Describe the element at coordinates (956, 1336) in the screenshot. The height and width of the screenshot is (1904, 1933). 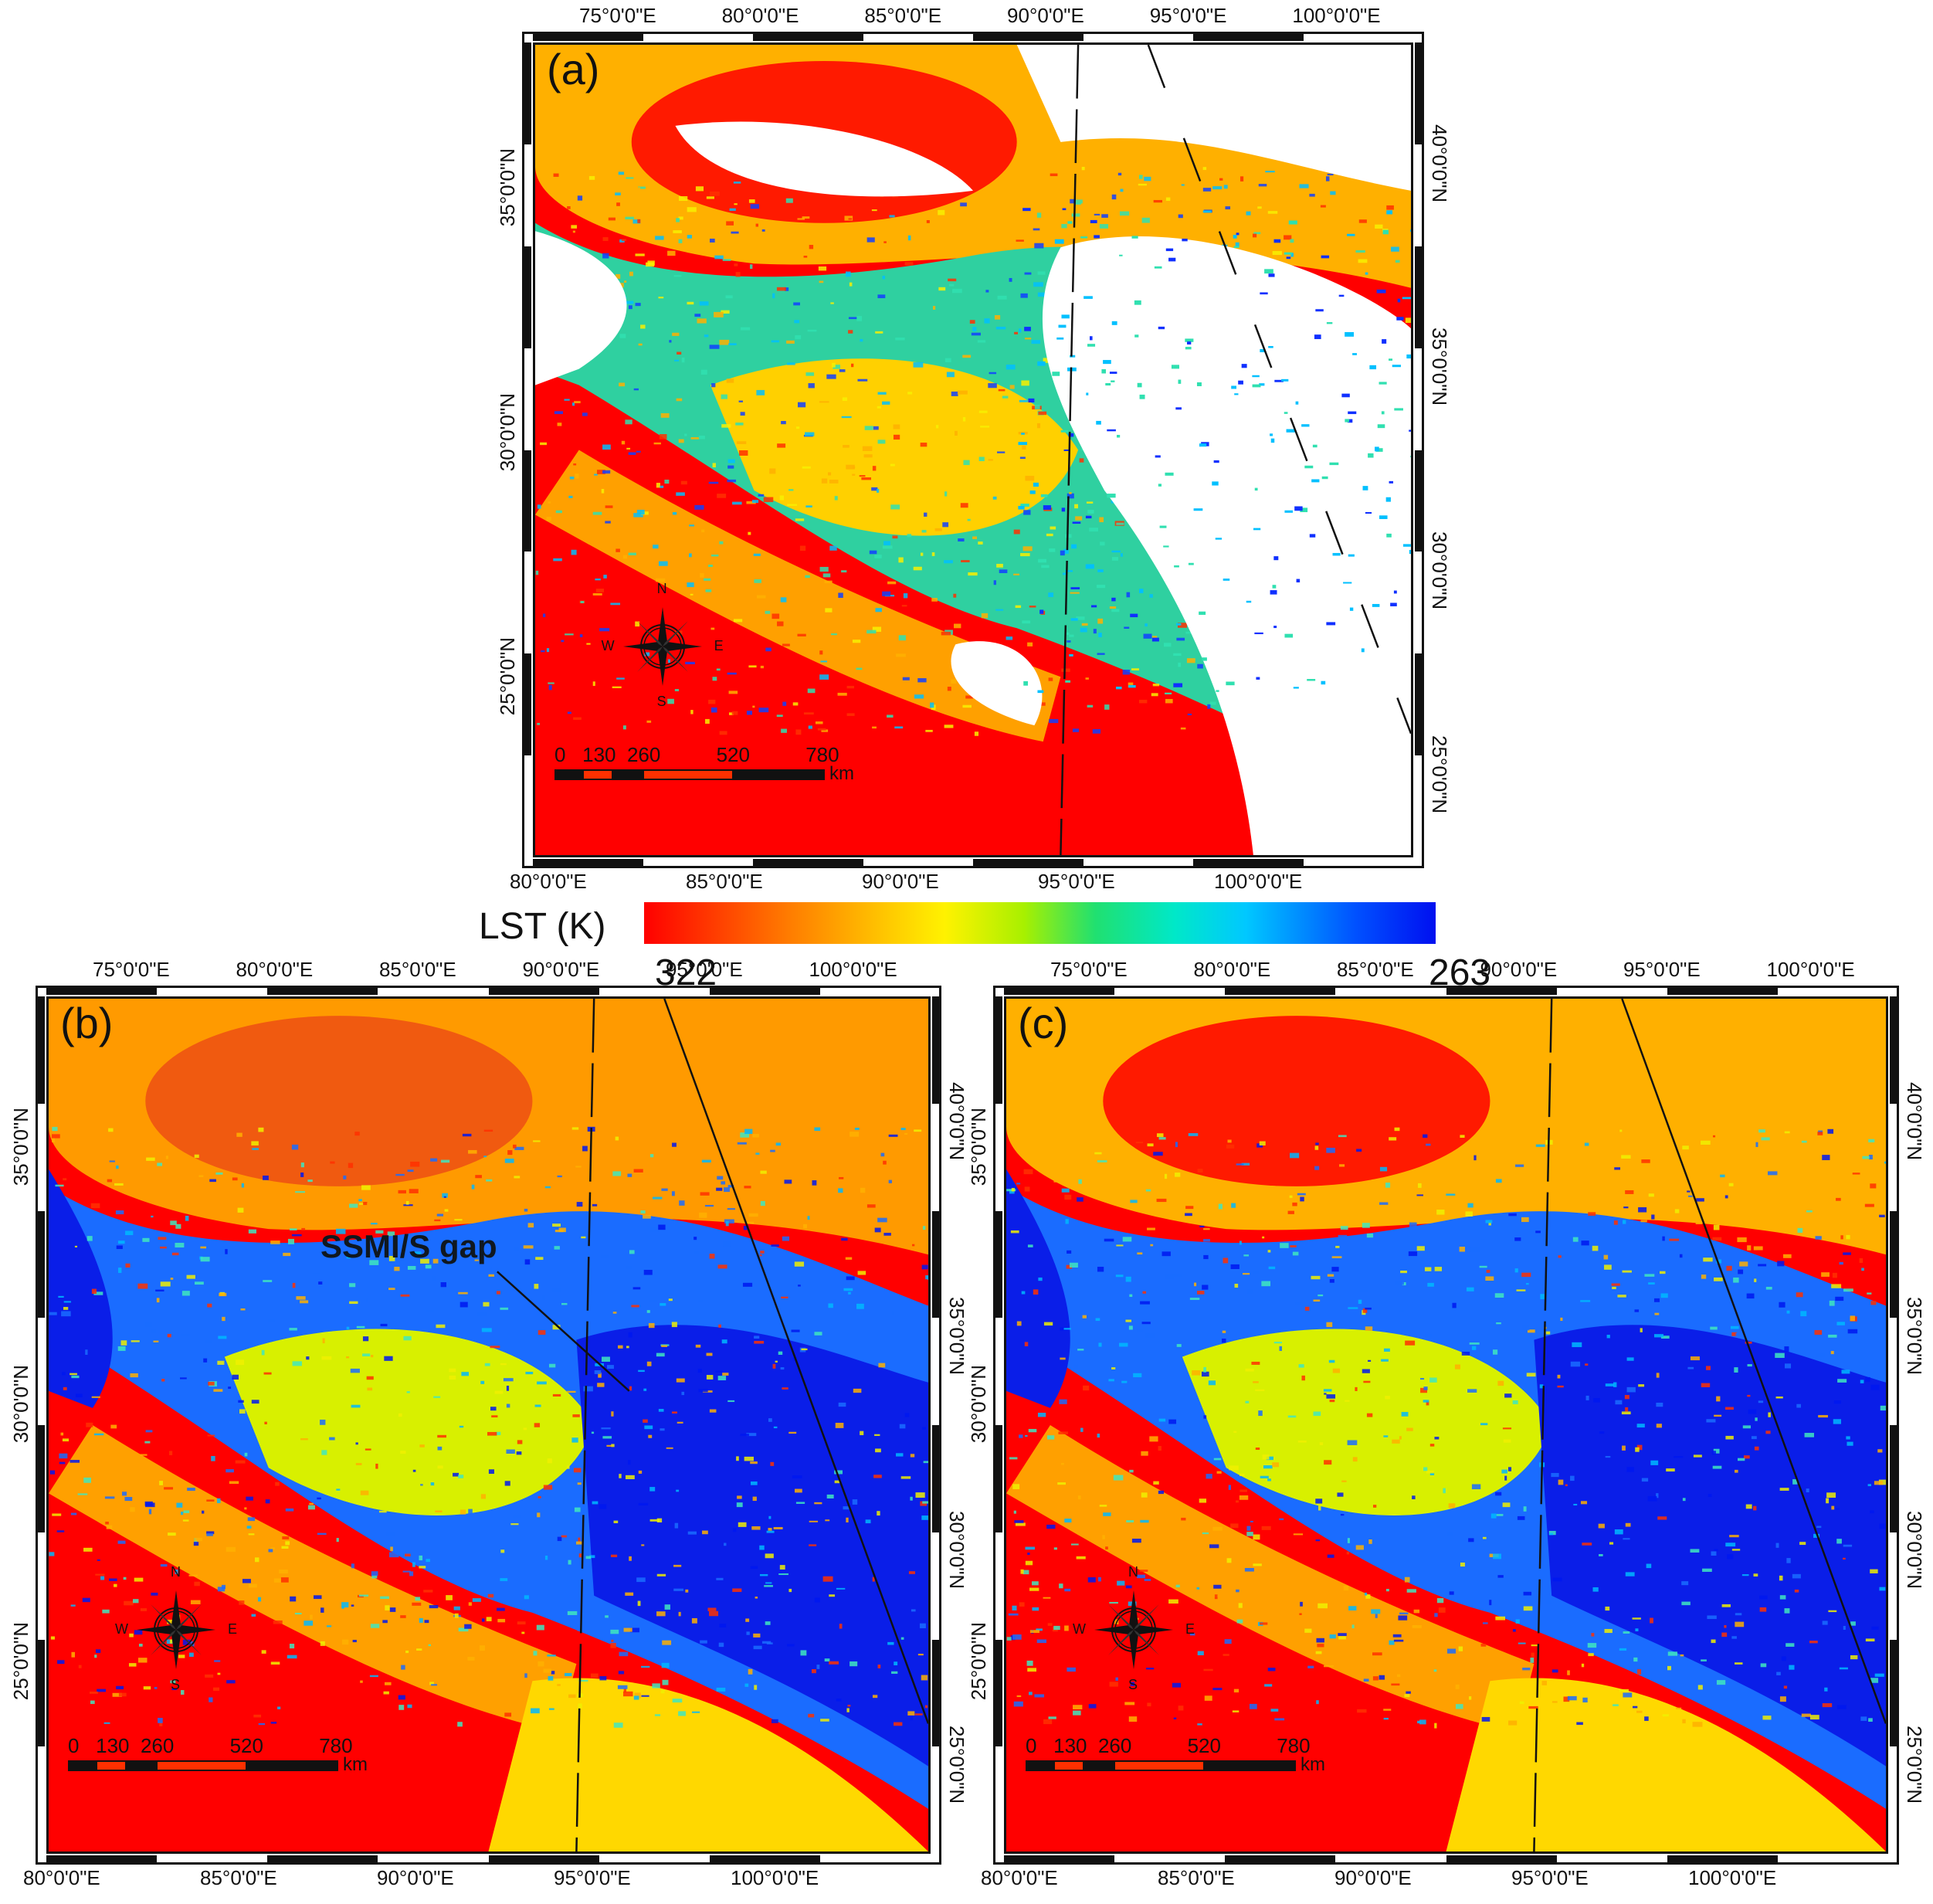
I see `lat-label-right: 35°0'0"N` at that location.